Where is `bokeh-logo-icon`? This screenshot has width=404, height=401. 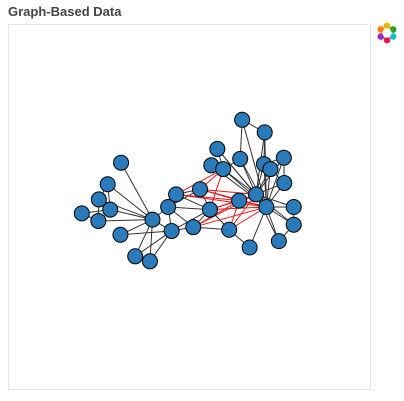
bokeh-logo-icon is located at coordinates (387, 33).